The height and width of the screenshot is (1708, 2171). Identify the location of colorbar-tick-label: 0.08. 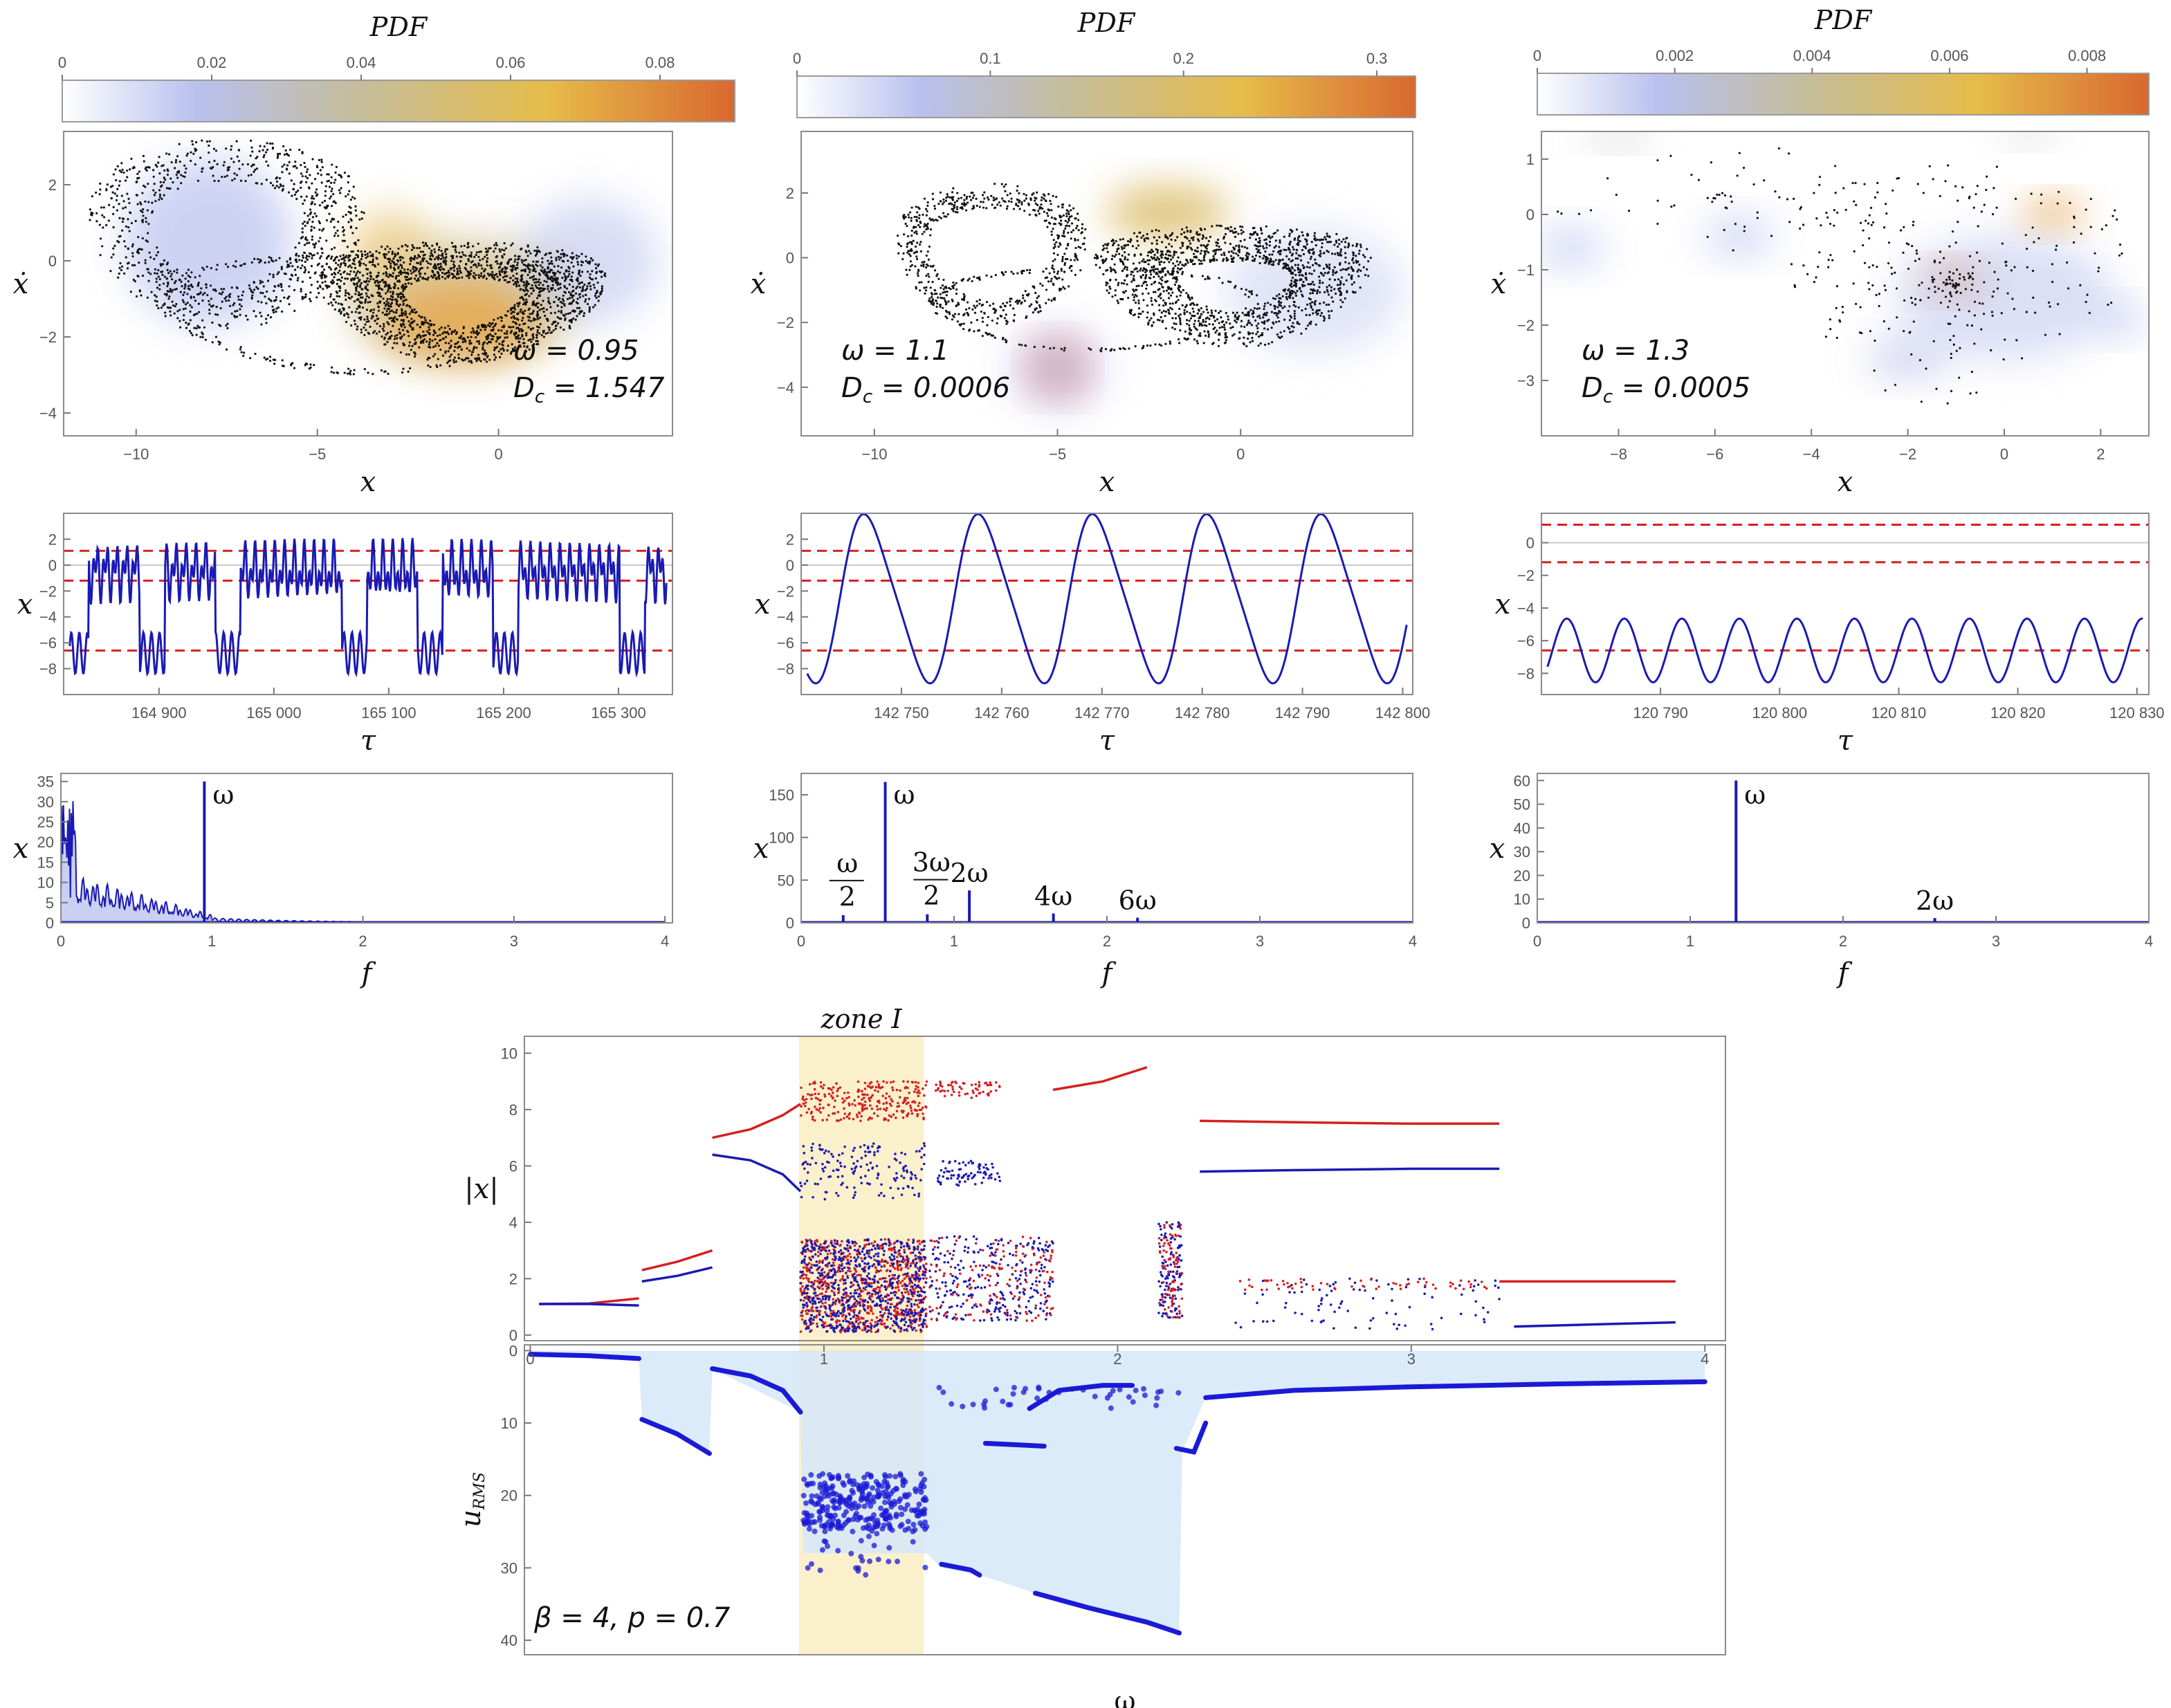
(660, 63).